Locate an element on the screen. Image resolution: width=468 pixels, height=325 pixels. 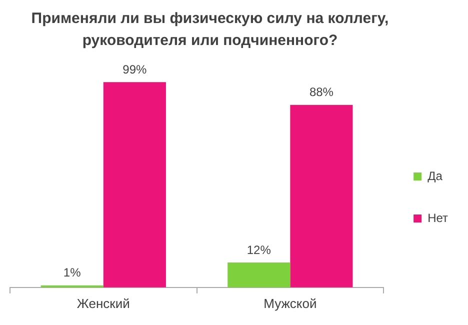
chart-title: Применяли ли вы физическую силу на коллегу, руководителя или подчиненного? is located at coordinates (210, 30).